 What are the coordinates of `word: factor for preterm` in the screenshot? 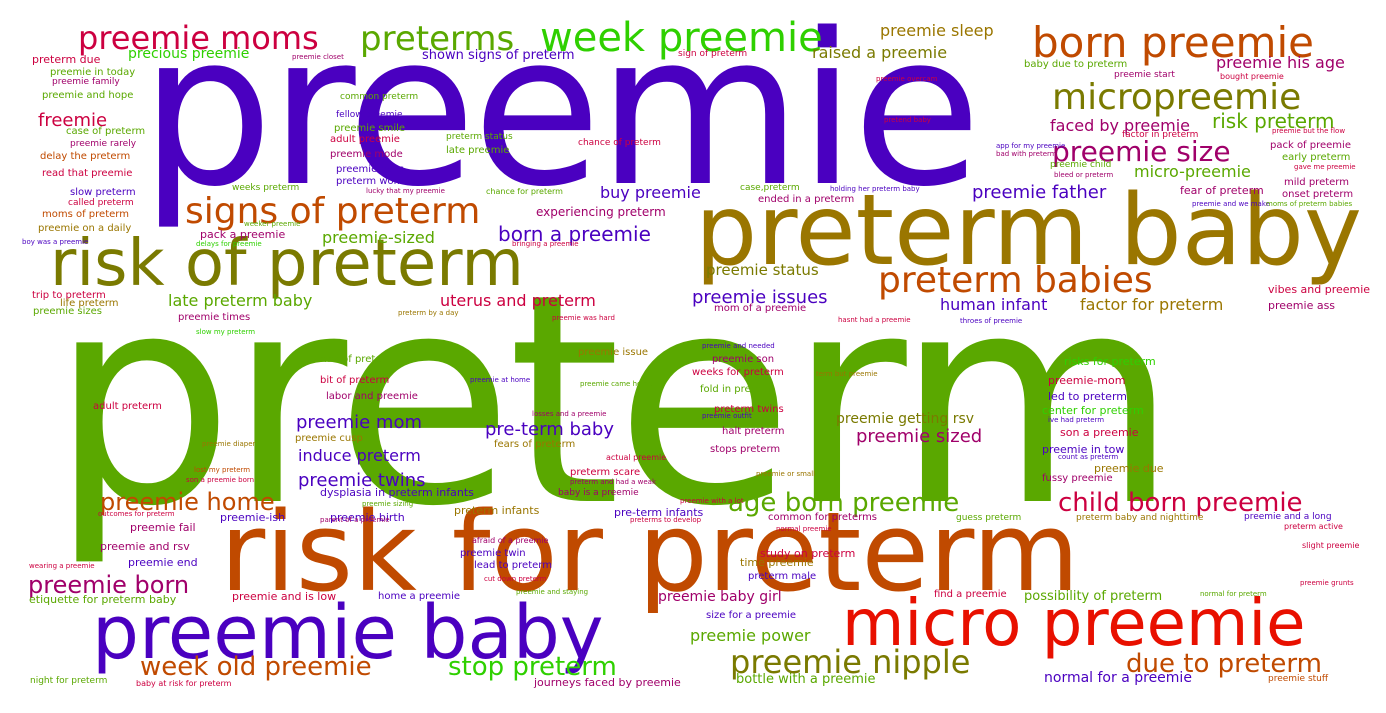 It's located at (1152, 304).